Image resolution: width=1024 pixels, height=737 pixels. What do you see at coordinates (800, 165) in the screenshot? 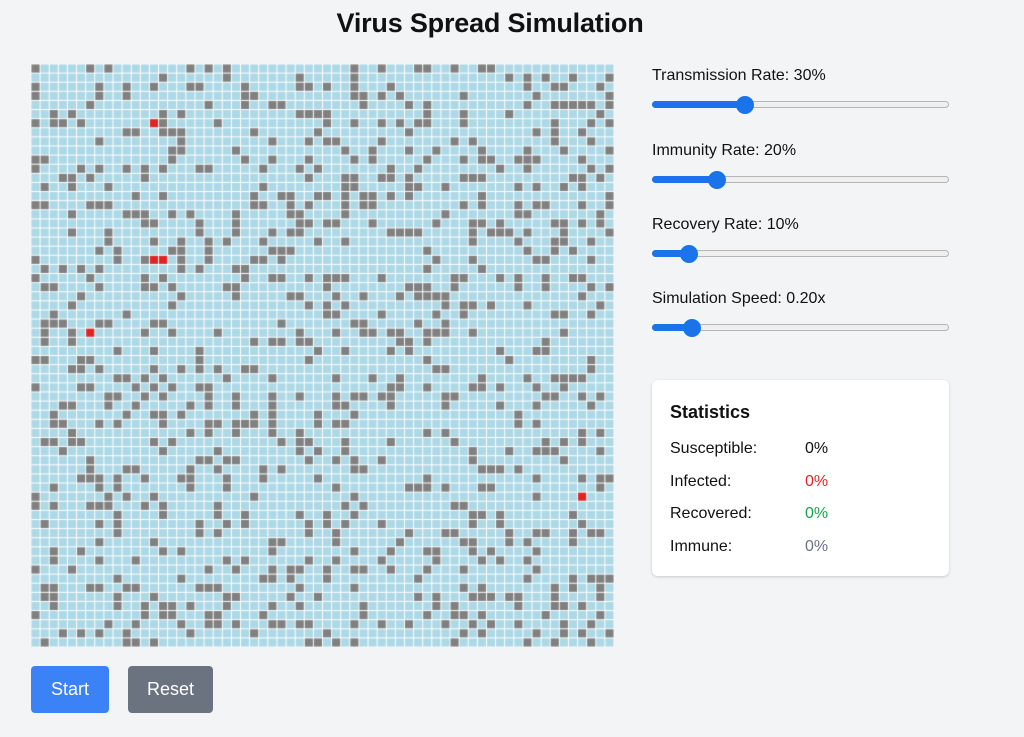
I see `immunity-rate-control: Immunity Rate: 20%` at bounding box center [800, 165].